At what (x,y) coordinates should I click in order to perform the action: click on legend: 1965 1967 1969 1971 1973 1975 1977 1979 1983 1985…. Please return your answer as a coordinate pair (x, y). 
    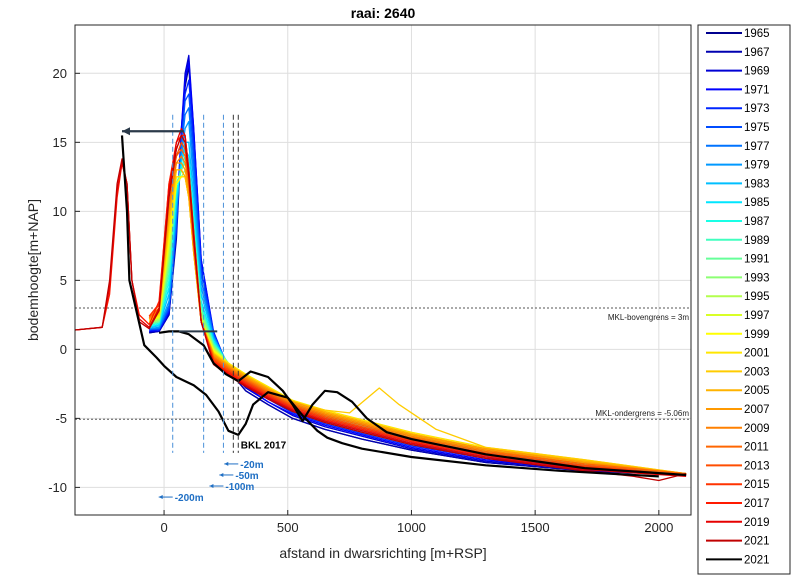
    Looking at the image, I should click on (744, 299).